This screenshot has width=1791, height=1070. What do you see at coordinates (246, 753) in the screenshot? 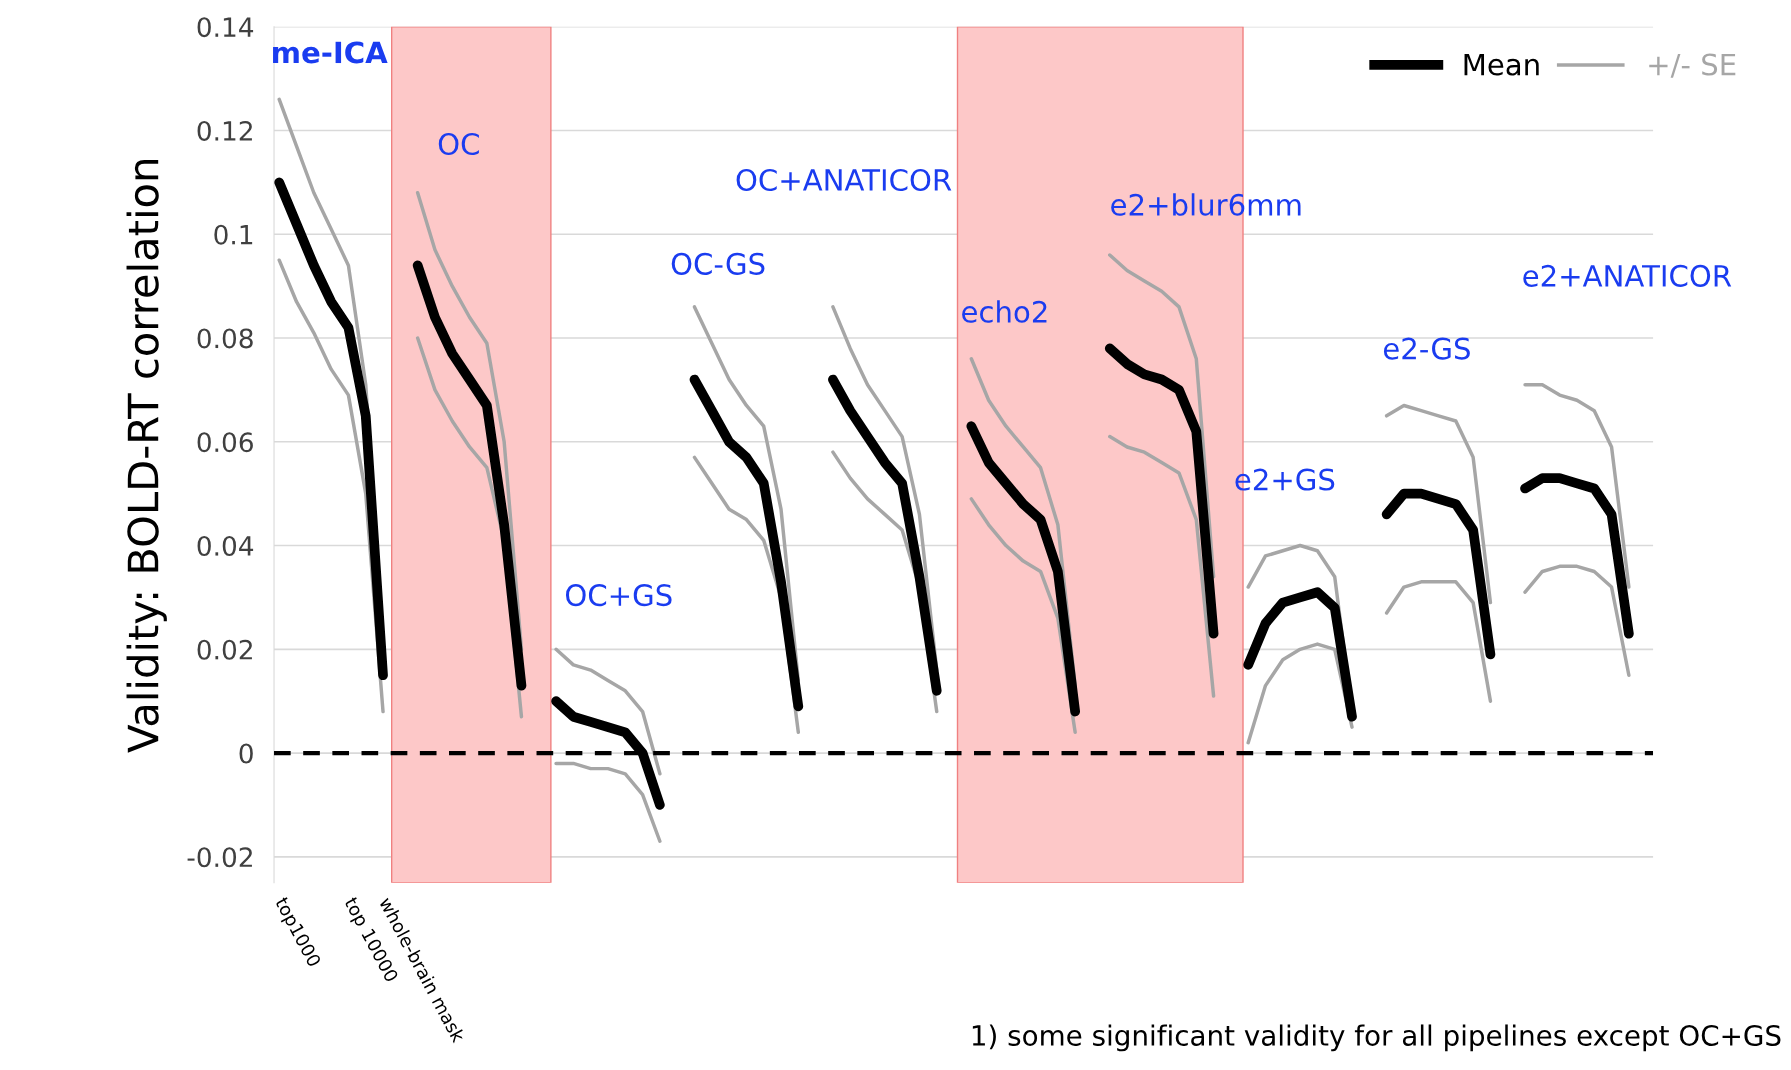
I see `y-tick-label: 0` at bounding box center [246, 753].